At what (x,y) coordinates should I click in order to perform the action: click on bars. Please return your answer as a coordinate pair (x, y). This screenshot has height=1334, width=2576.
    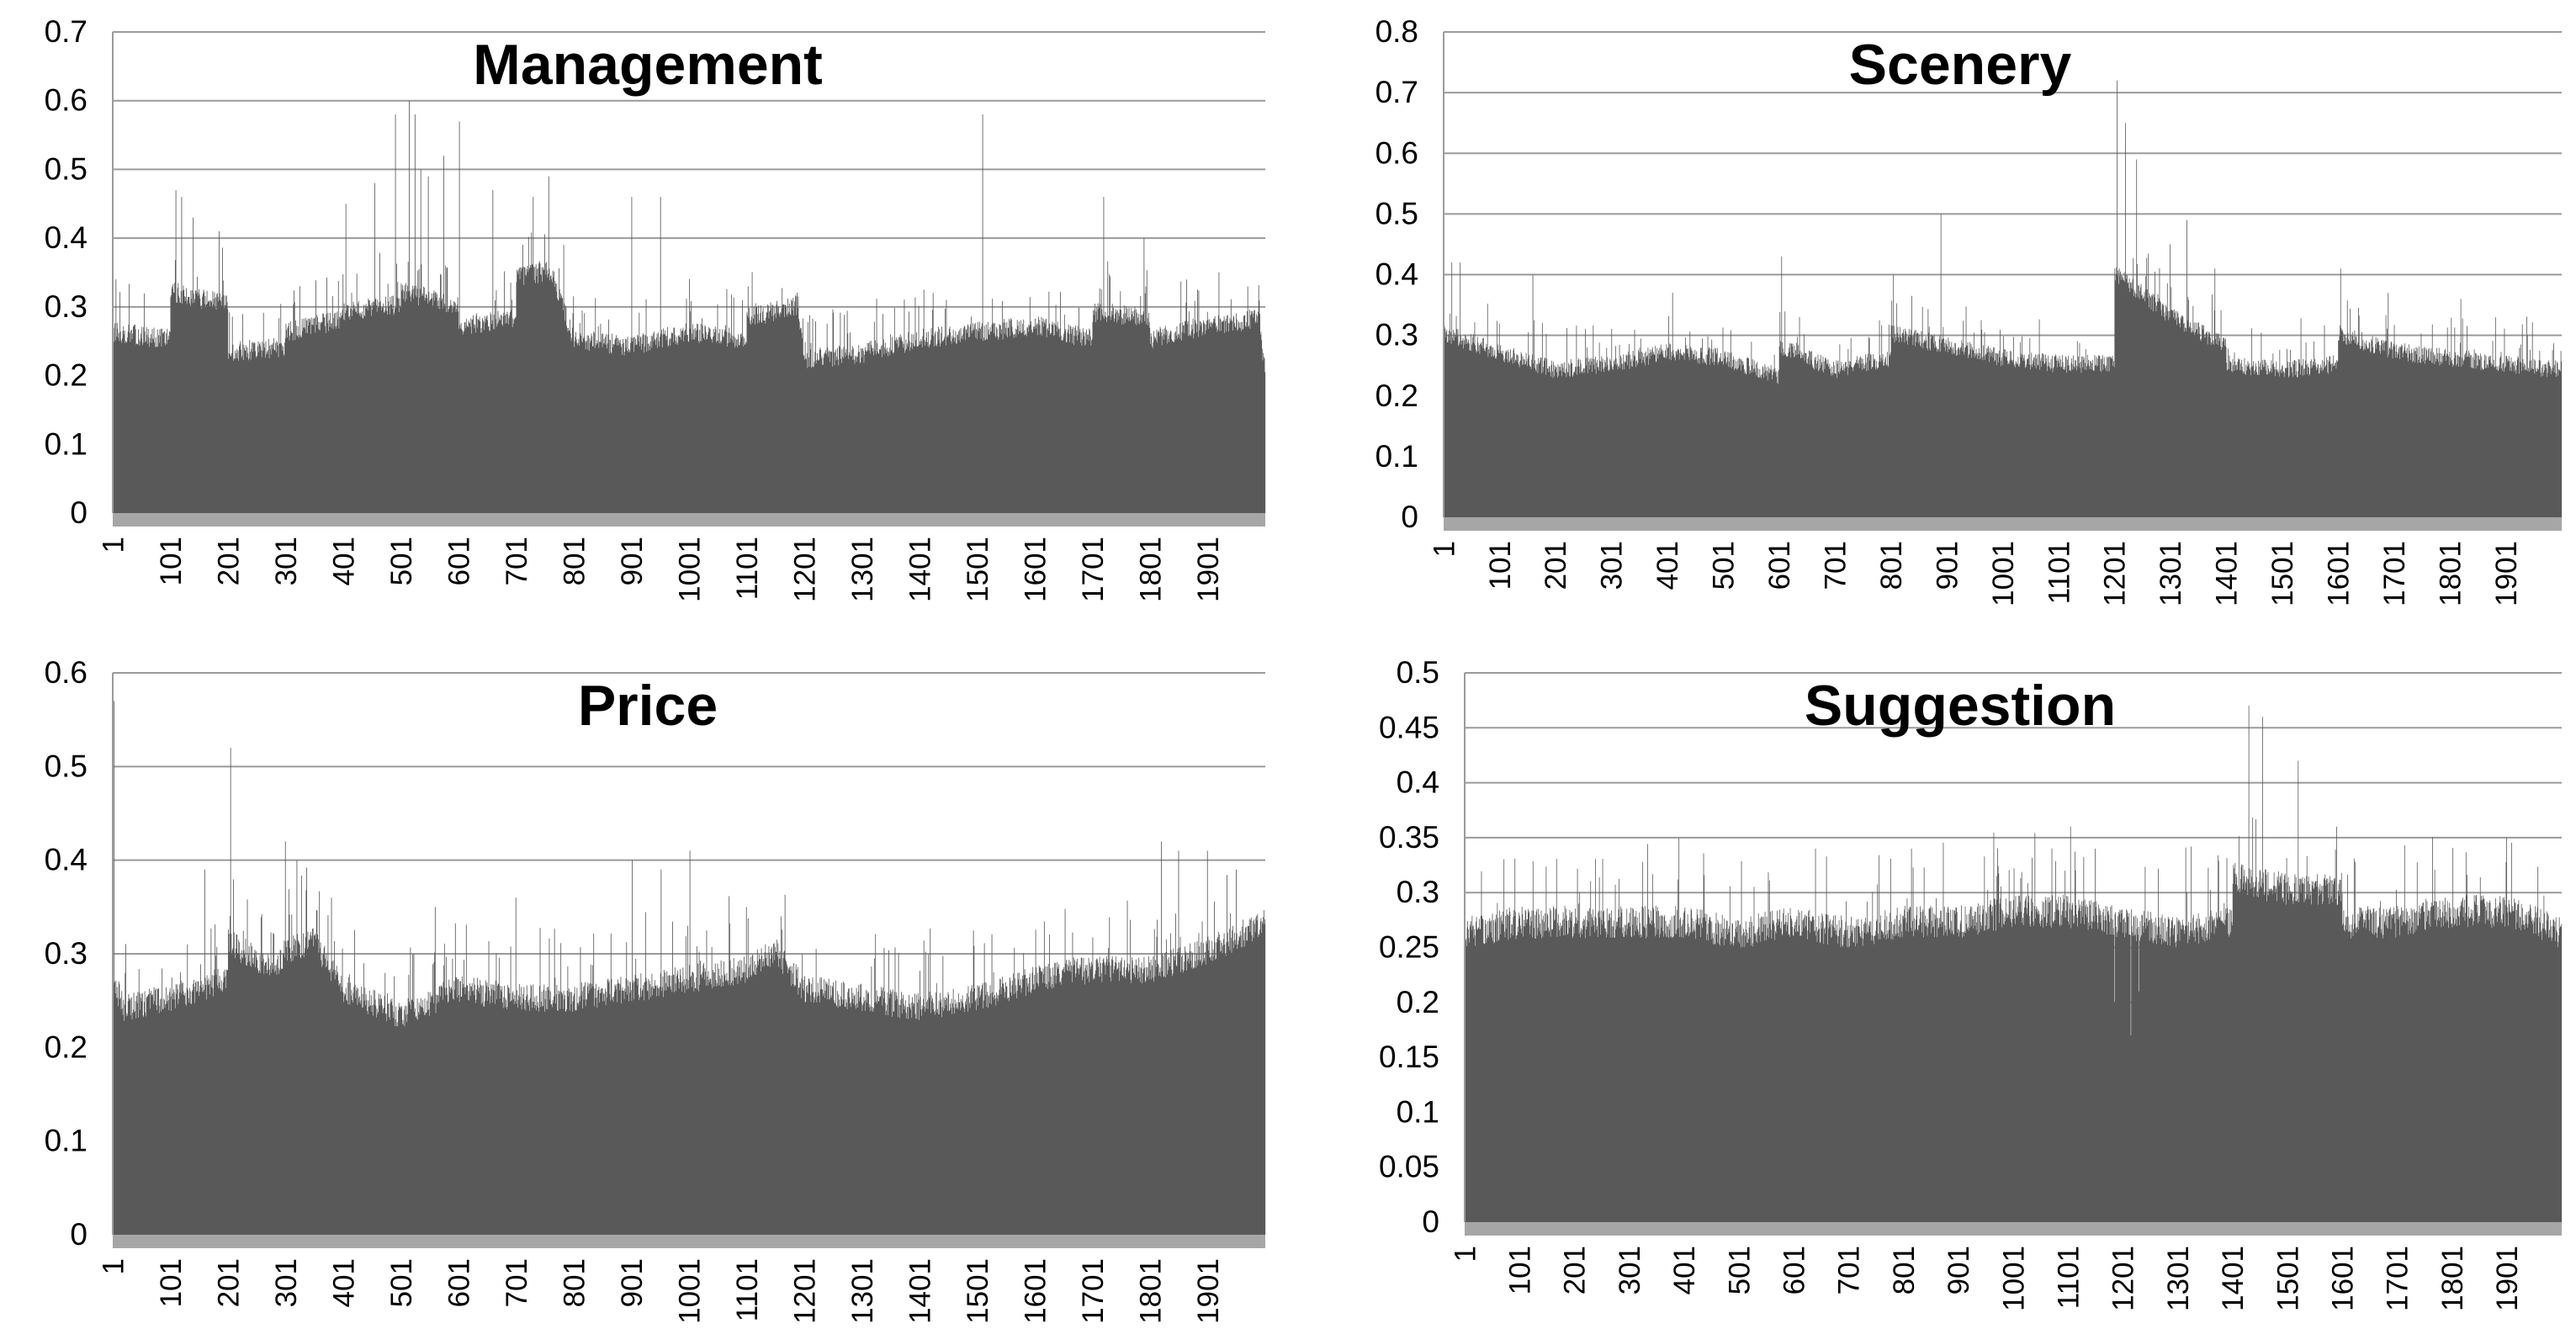
    Looking at the image, I should click on (2004, 298).